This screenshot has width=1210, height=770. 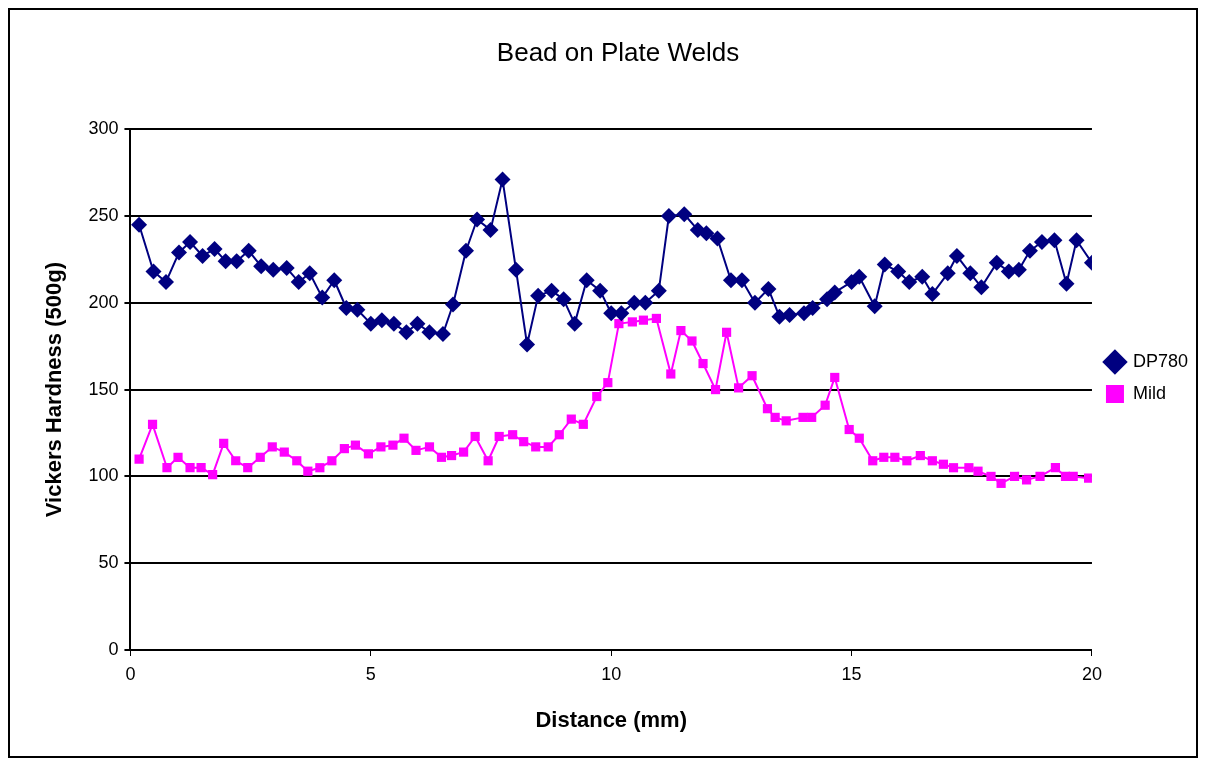 What do you see at coordinates (103, 301) in the screenshot?
I see `y-tick-label: 200` at bounding box center [103, 301].